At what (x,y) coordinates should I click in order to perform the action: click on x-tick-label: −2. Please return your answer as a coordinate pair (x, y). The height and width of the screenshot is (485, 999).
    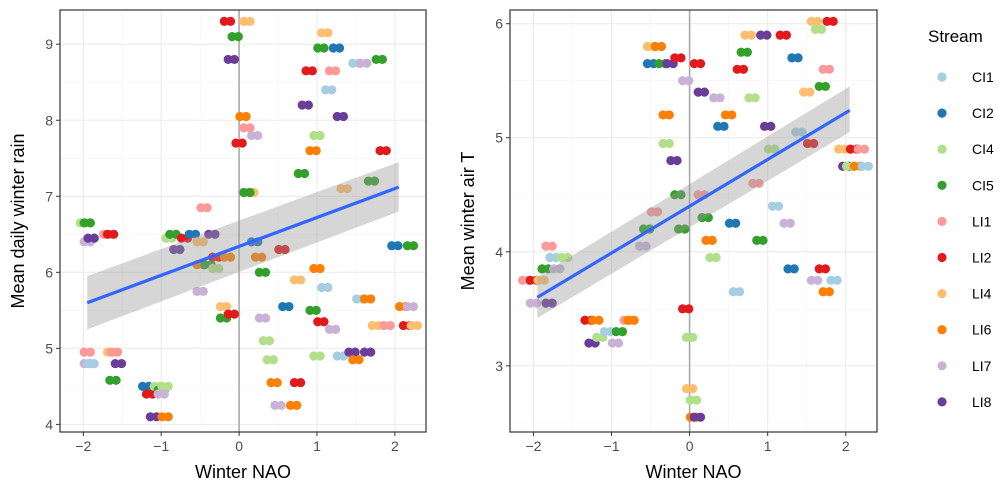
    Looking at the image, I should click on (83, 446).